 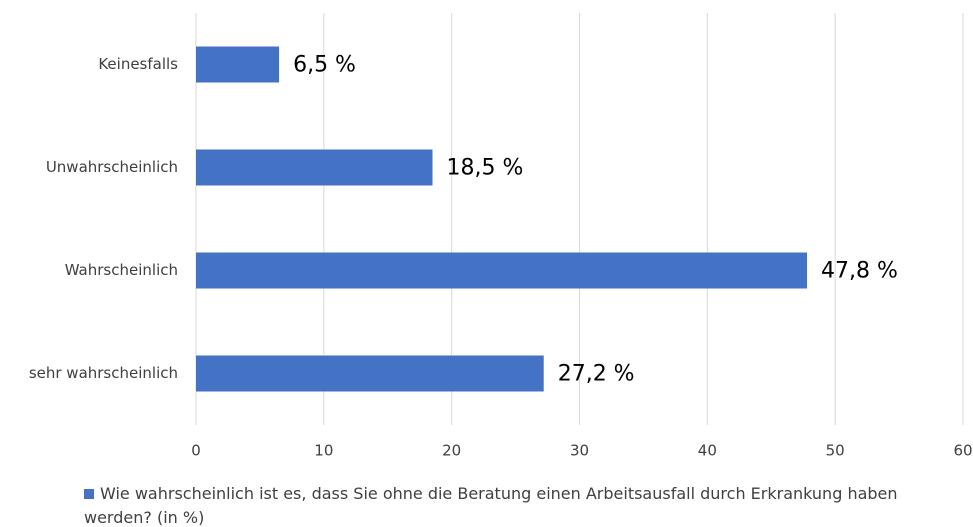 I want to click on y-tick-label: Keinesfalls, so click(x=138, y=64).